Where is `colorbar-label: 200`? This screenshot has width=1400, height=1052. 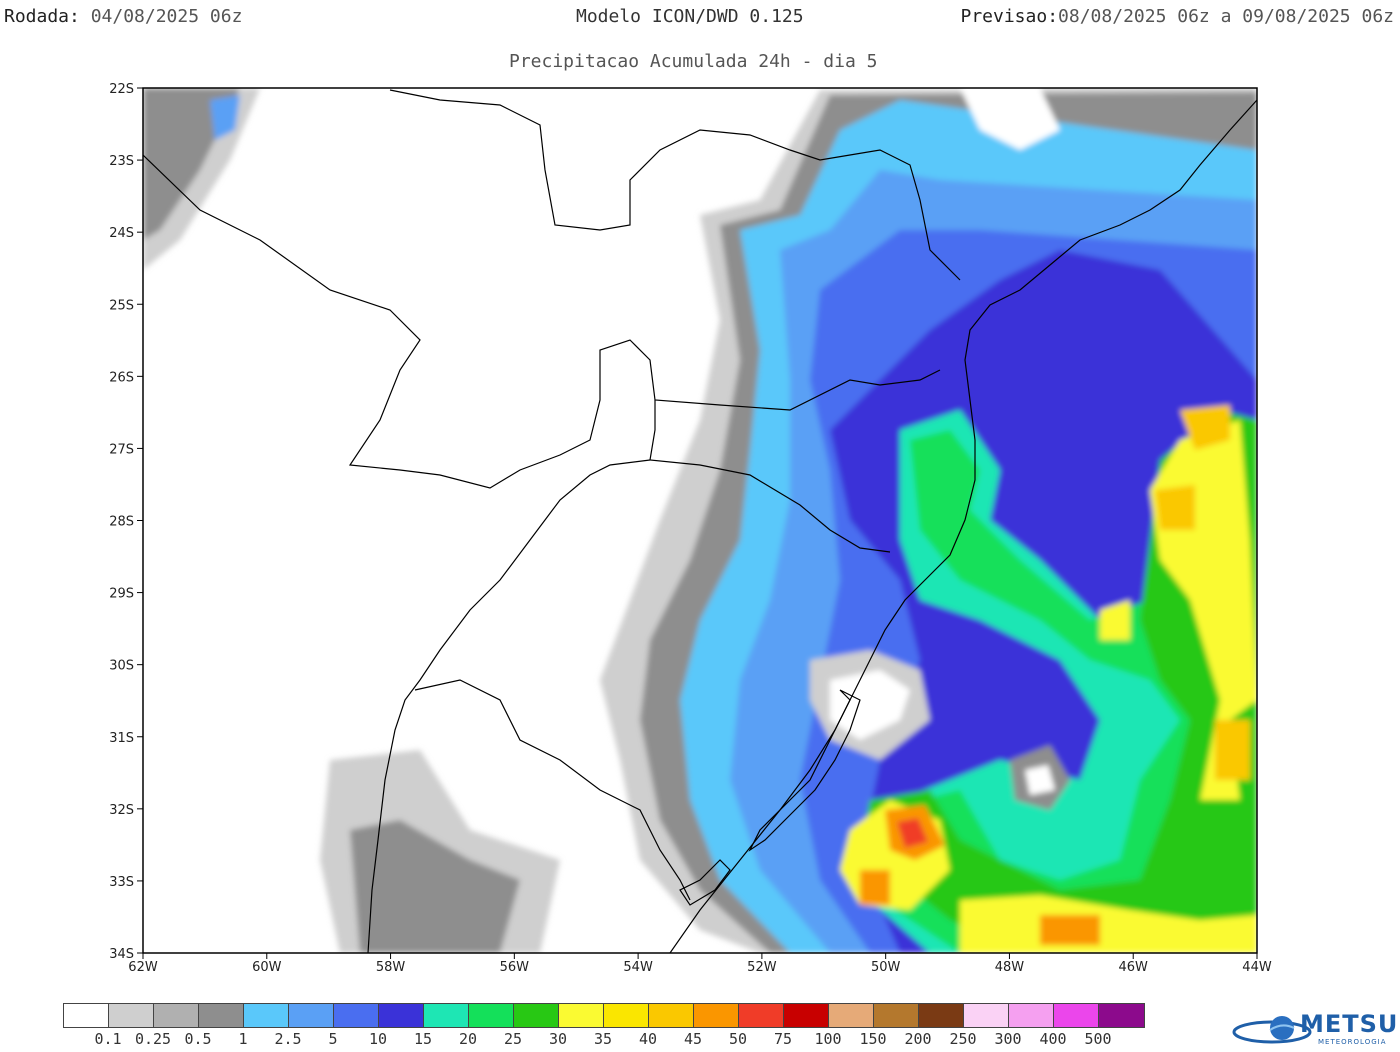
colorbar-label: 200 is located at coordinates (918, 1039).